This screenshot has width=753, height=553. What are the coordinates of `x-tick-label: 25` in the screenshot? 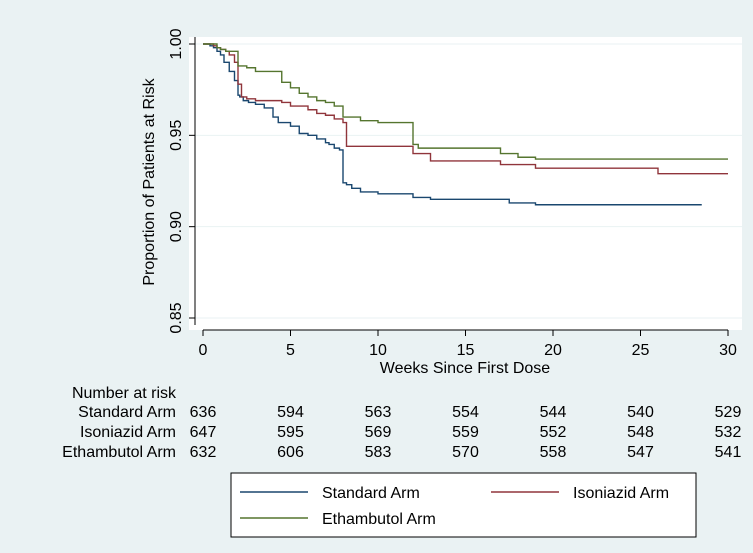 It's located at (641, 350).